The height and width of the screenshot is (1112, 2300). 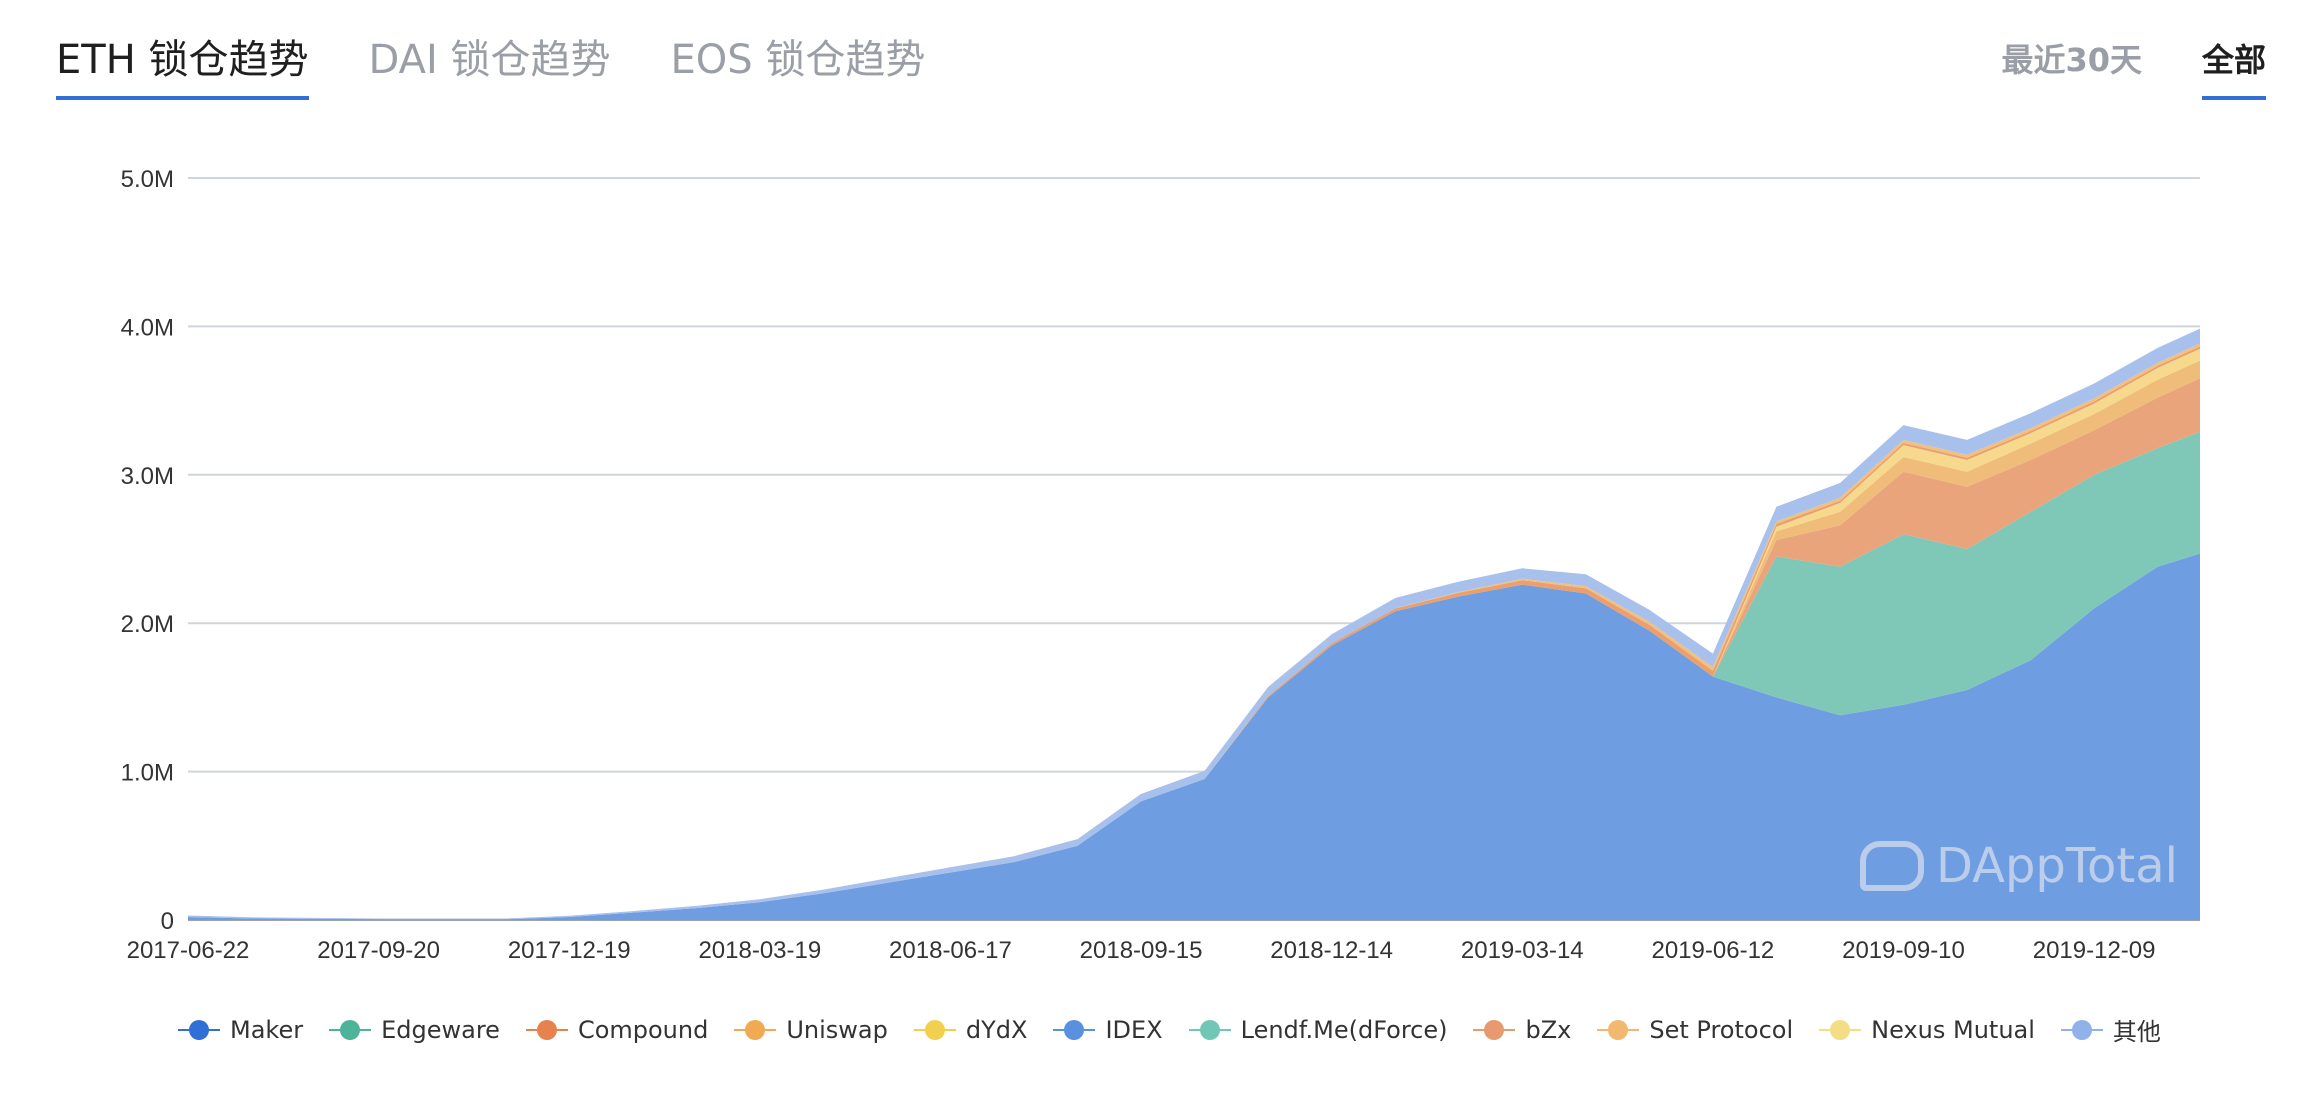 I want to click on x-tick-label: 2018-09-15, so click(x=1141, y=950).